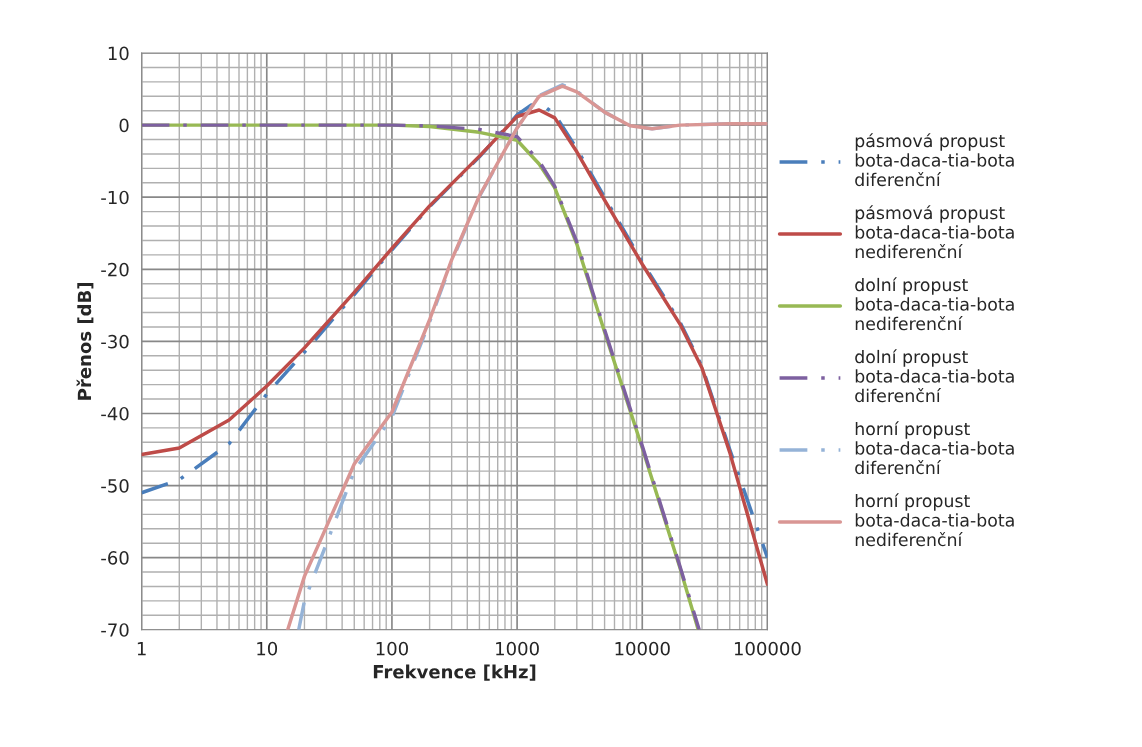 Image resolution: width=1142 pixels, height=747 pixels. I want to click on y-tick-label: -10, so click(115, 197).